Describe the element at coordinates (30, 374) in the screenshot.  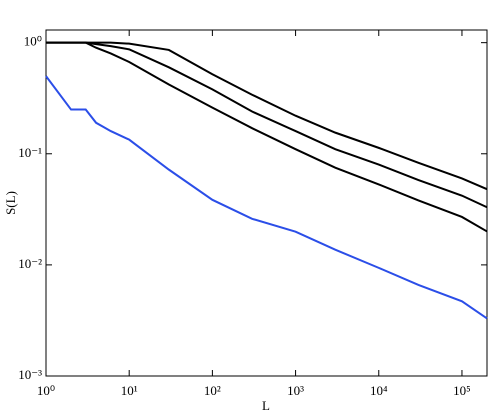
I see `y-tick-label: 10⁻³` at that location.